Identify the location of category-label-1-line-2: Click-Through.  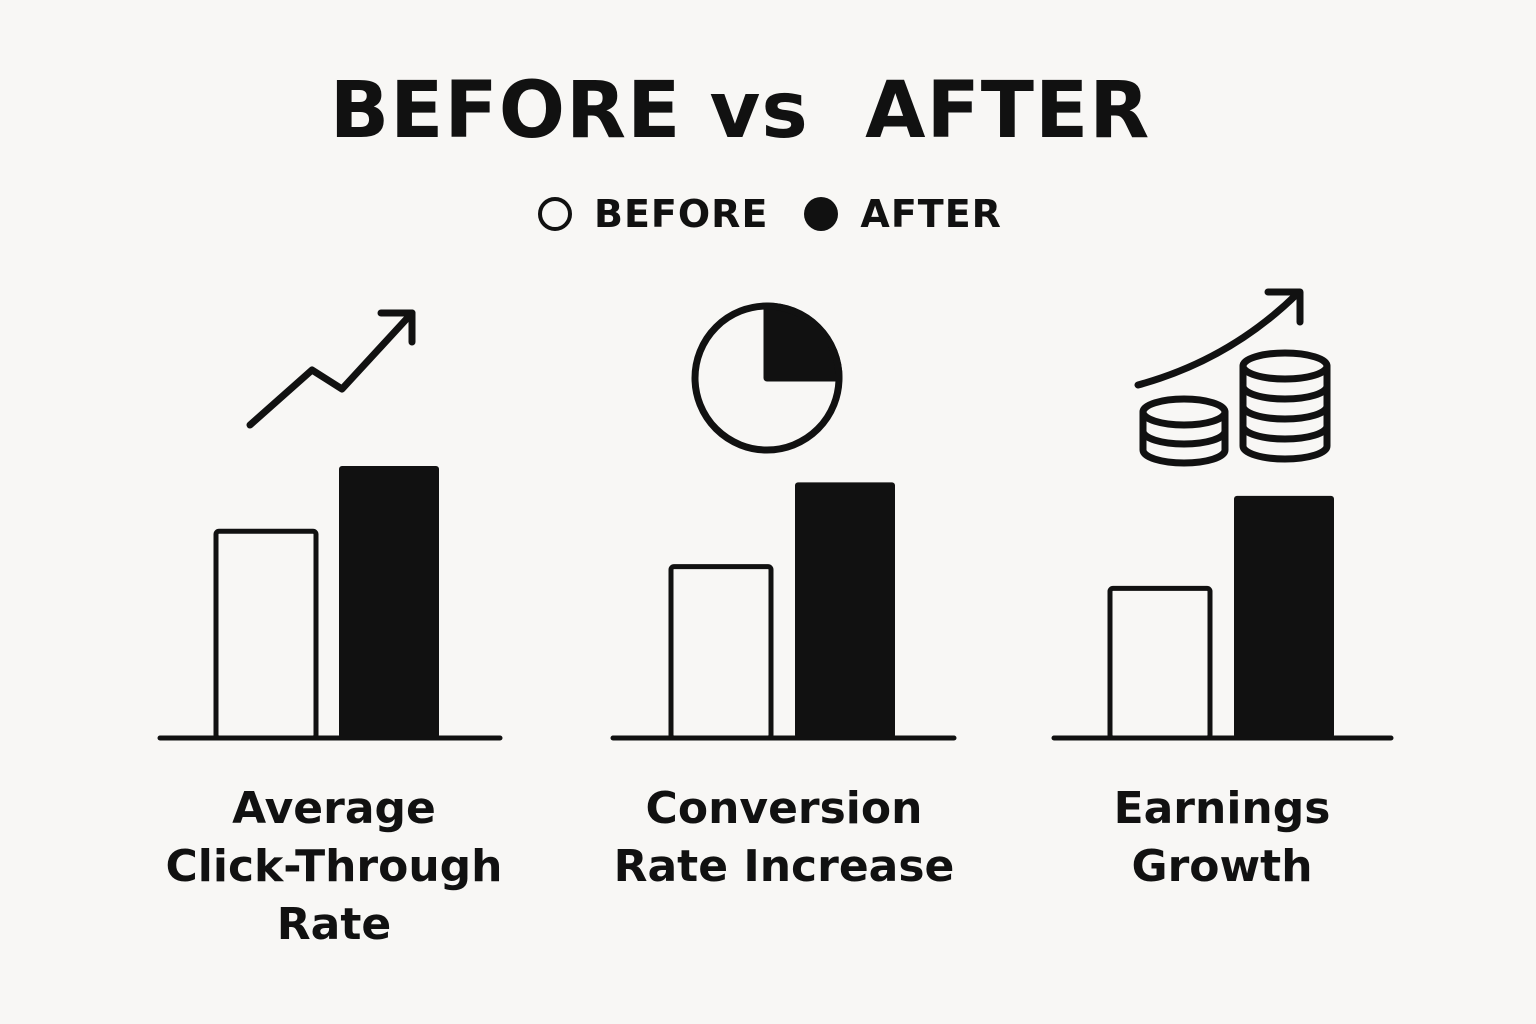
(334, 866).